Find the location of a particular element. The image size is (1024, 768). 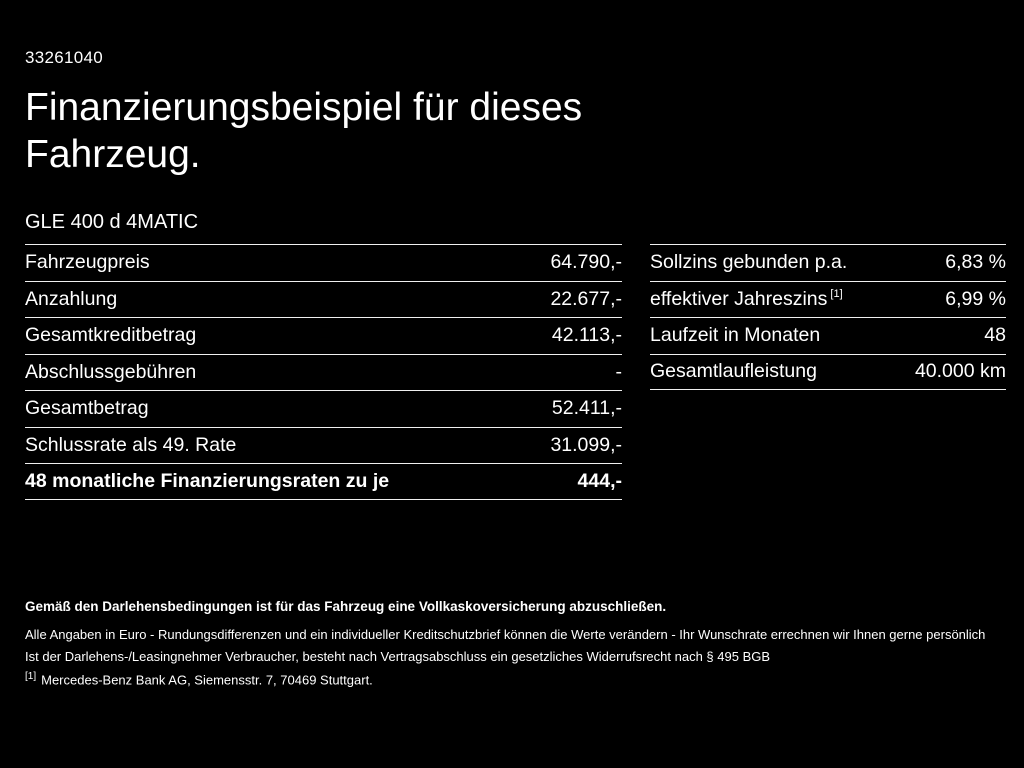

table-row: Fahrzeugpreis 64.790,- is located at coordinates (323, 262).